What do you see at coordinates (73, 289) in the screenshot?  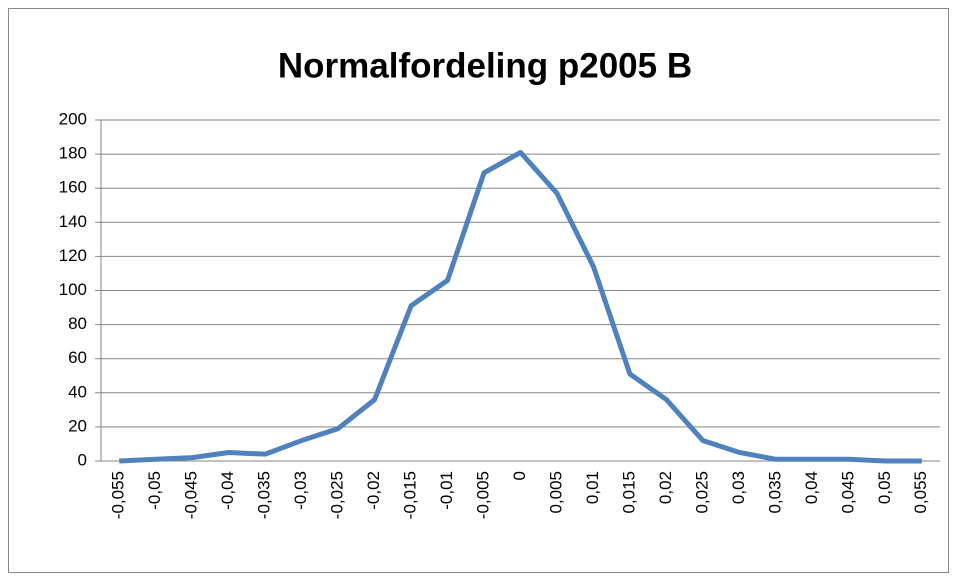 I see `y-tick-label: 100` at bounding box center [73, 289].